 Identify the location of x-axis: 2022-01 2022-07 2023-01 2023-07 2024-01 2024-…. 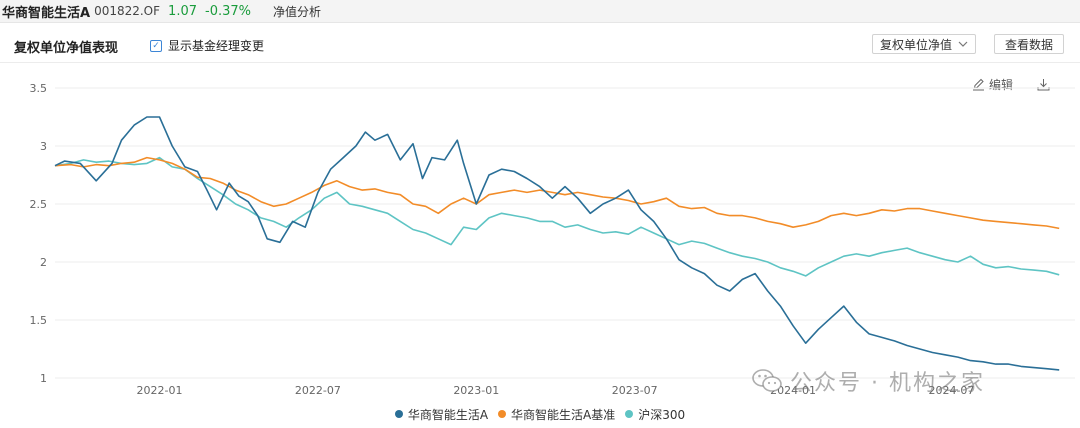
(556, 390).